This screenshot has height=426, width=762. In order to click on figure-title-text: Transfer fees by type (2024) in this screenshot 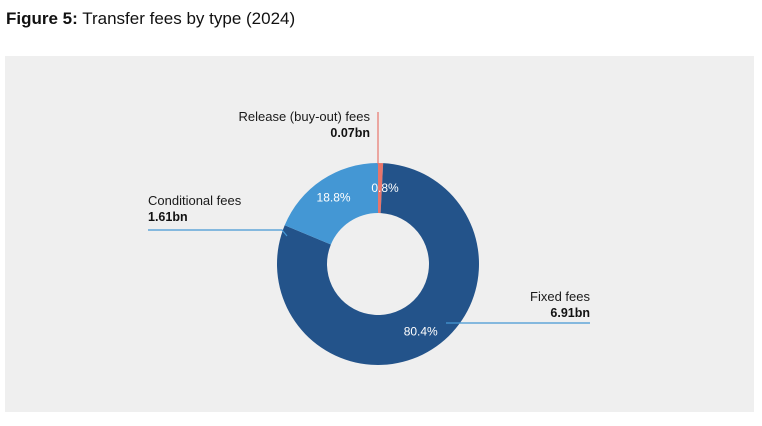, I will do `click(189, 18)`.